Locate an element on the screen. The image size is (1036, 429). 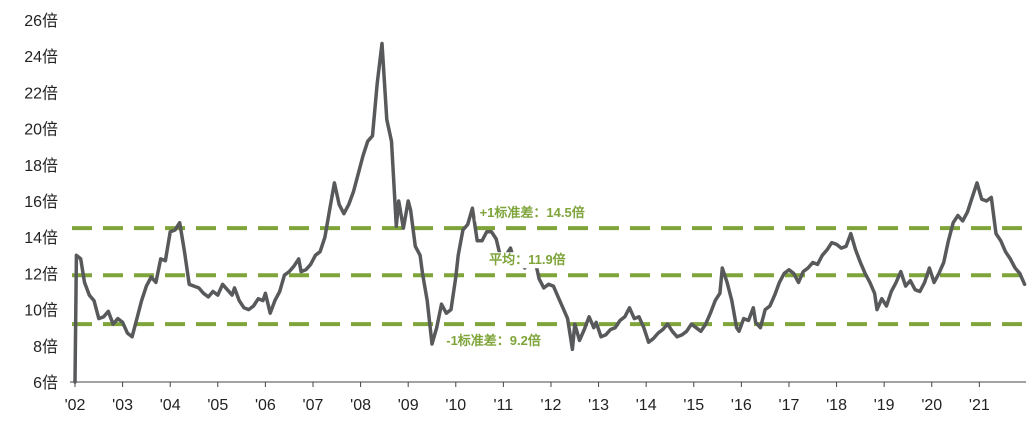
x-tick-label: '15 is located at coordinates (693, 405).